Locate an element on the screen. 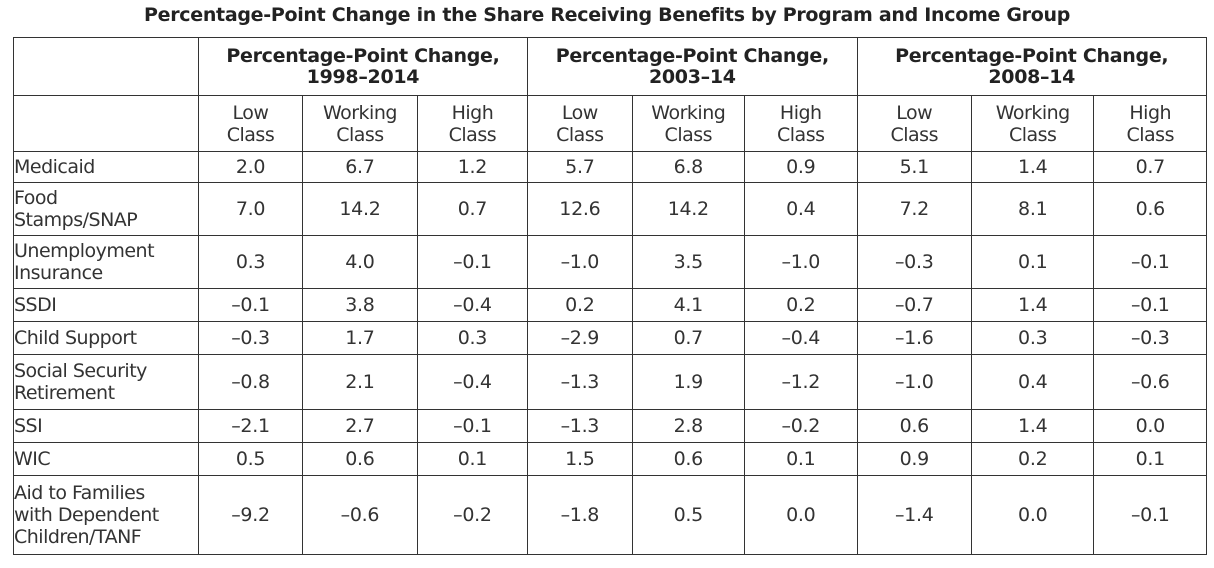  group-header-2008-14: Percentage-Point Change, 2008–14 is located at coordinates (1031, 66).